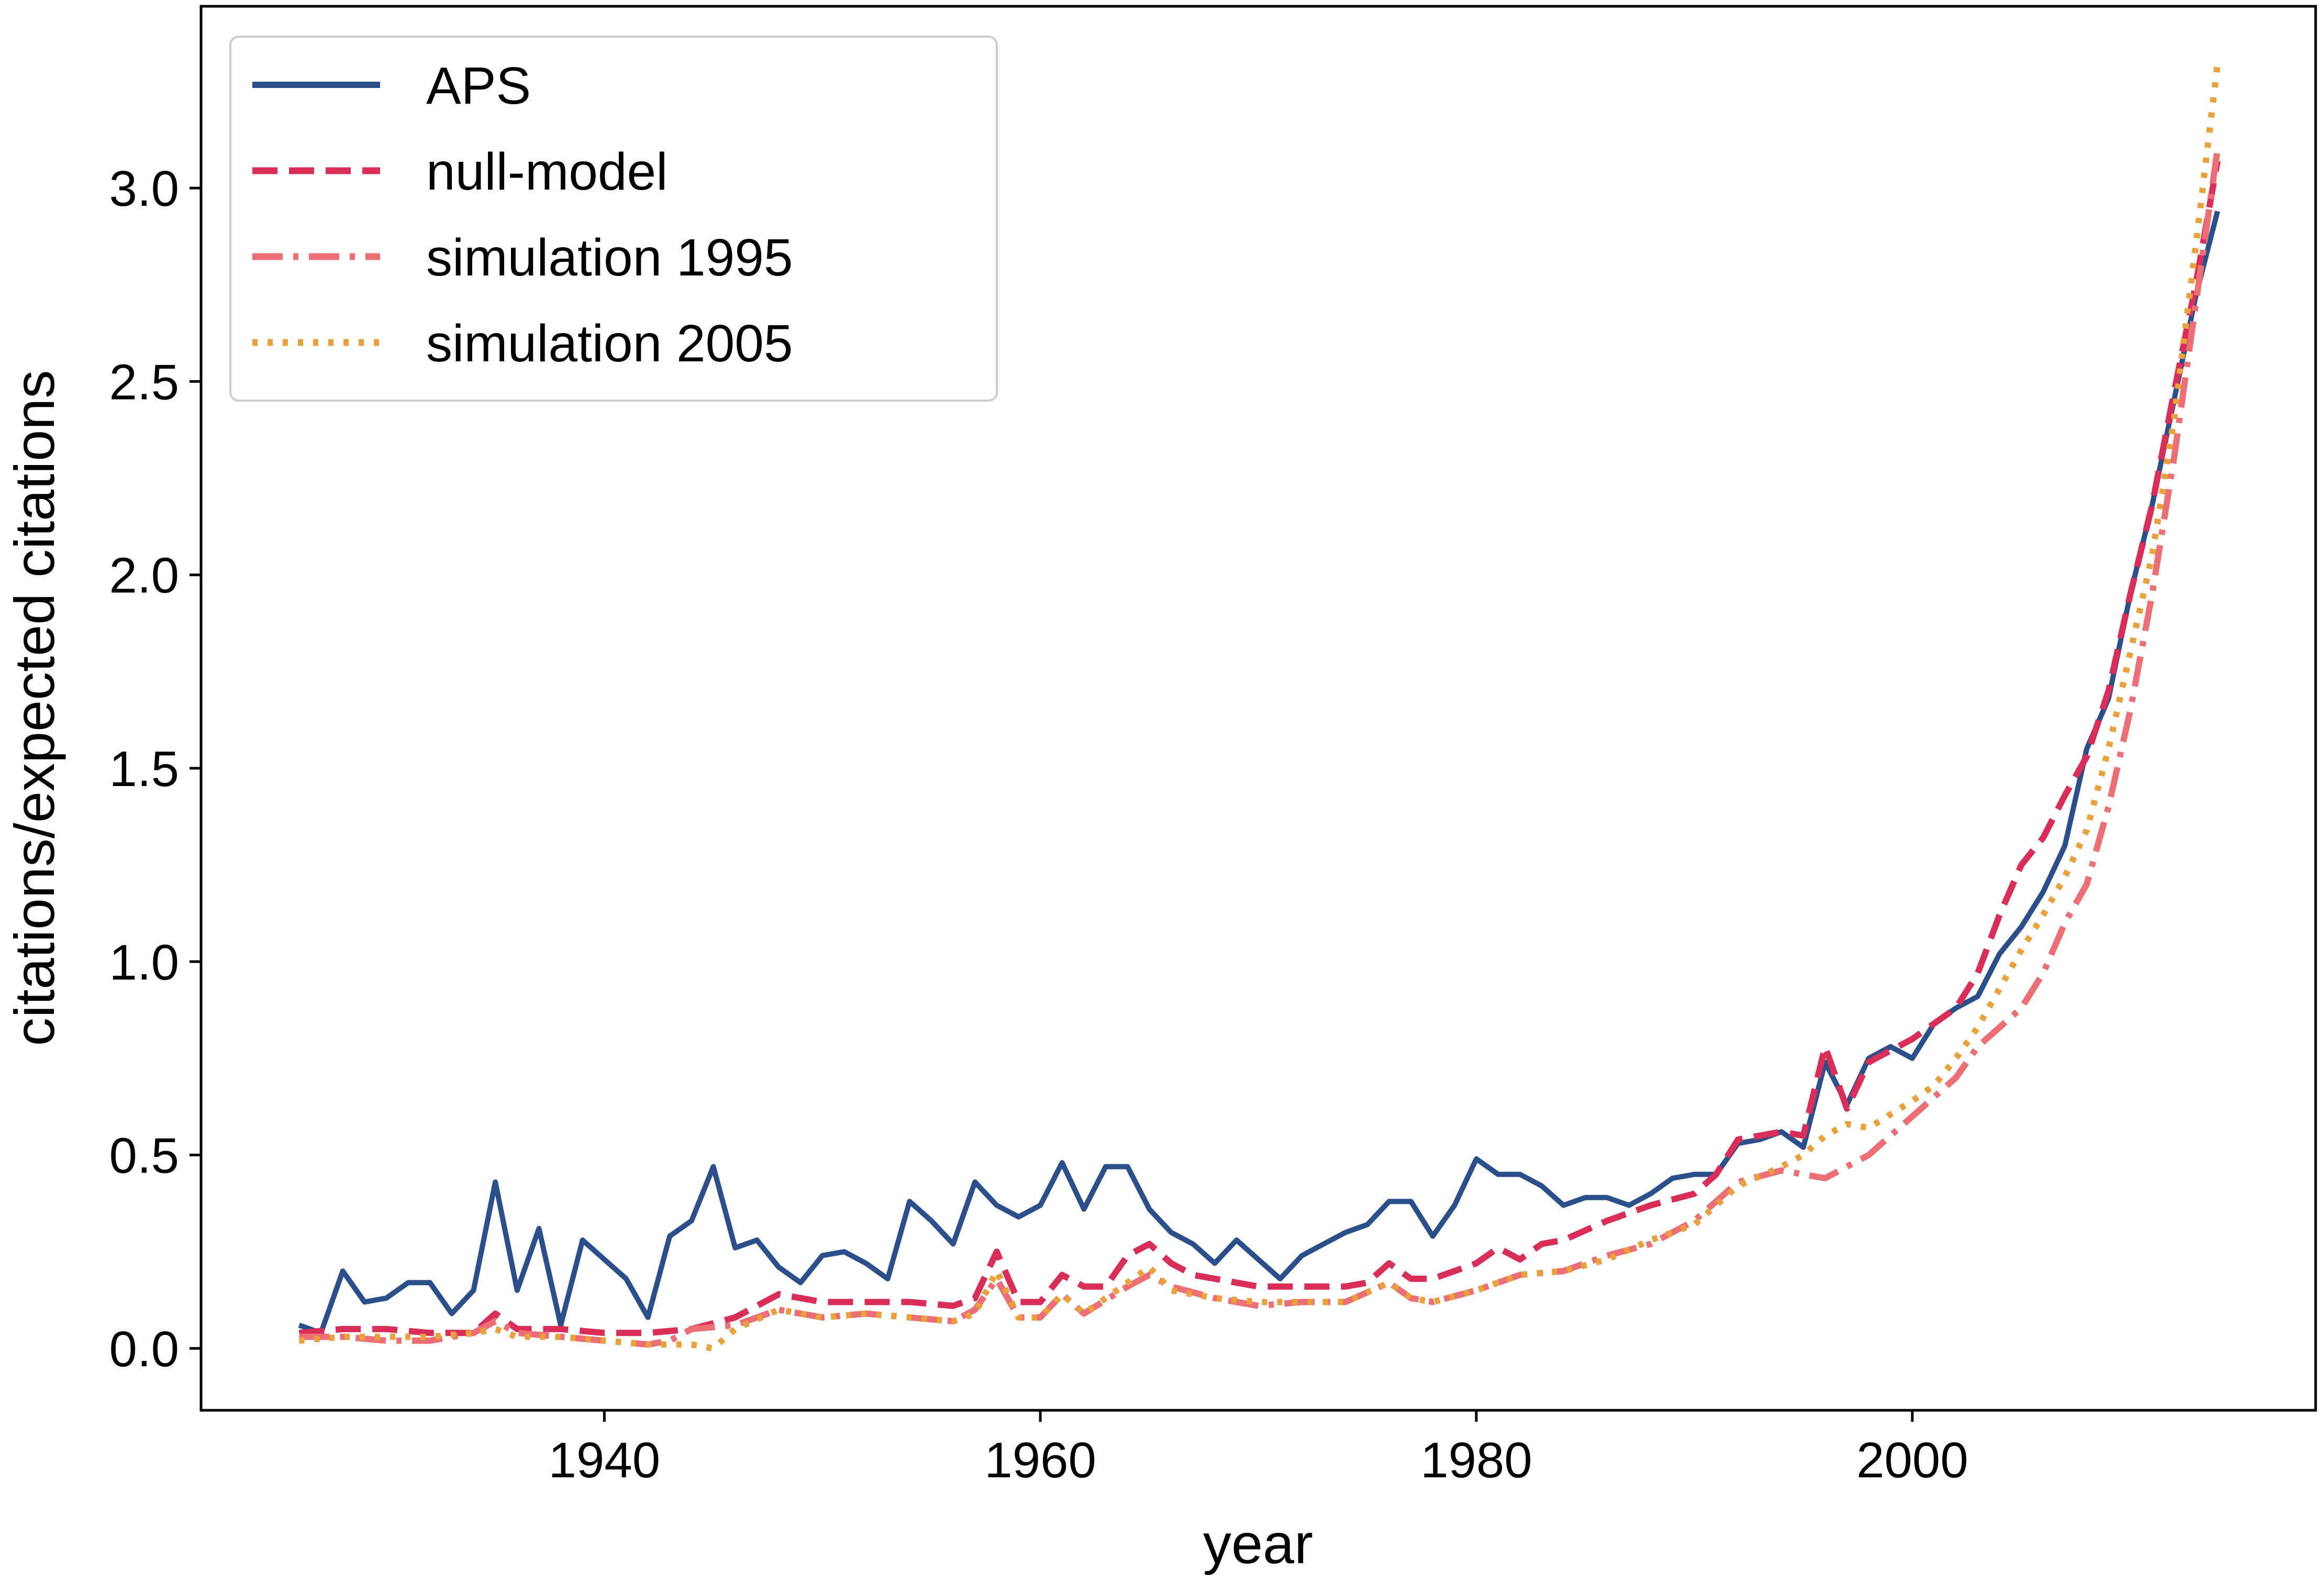  I want to click on y-tick-label: 1.0, so click(144, 962).